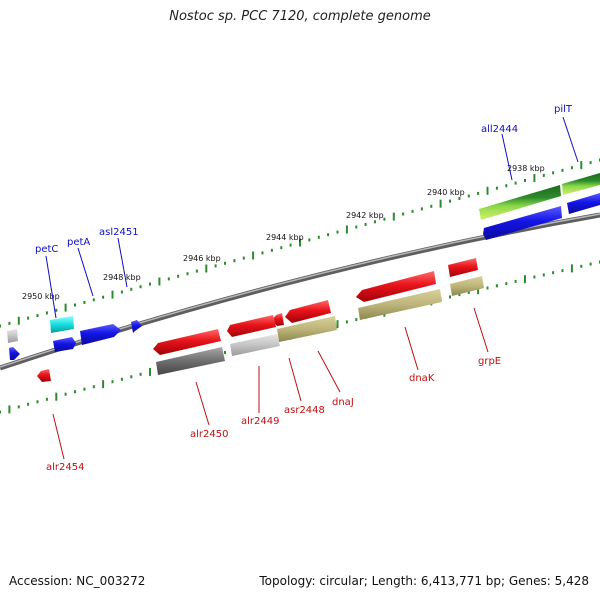 The image size is (600, 600). I want to click on gene-label: grpE, so click(489, 361).